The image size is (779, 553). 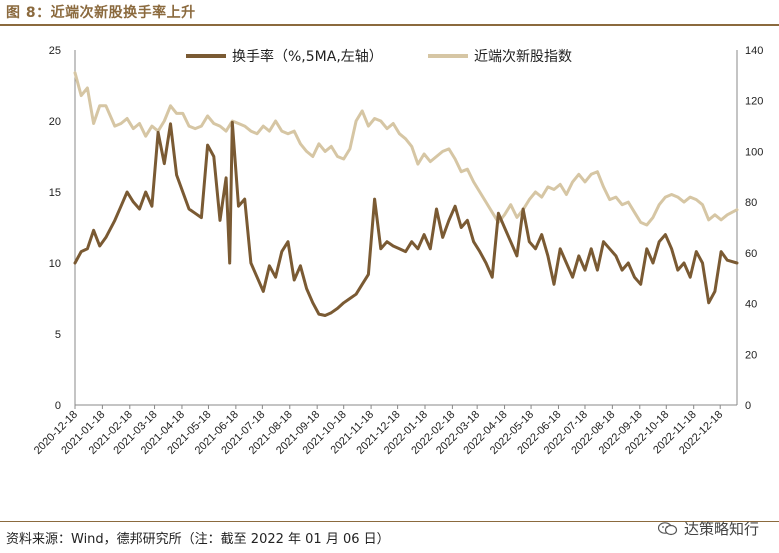 I want to click on title-rule, so click(x=389, y=25).